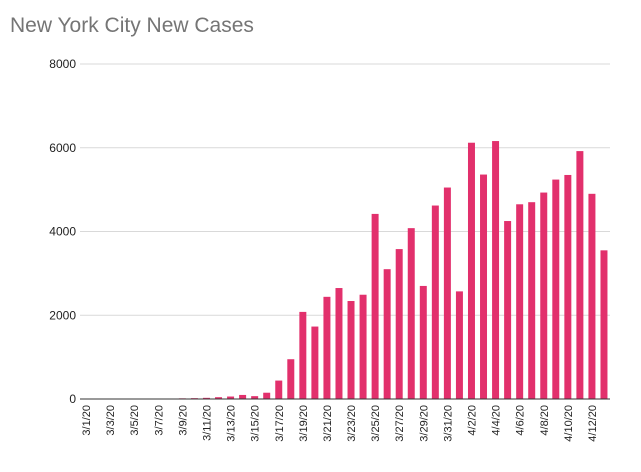 This screenshot has height=472, width=641. Describe the element at coordinates (232, 423) in the screenshot. I see `x-tick-label: 3/13/20` at that location.